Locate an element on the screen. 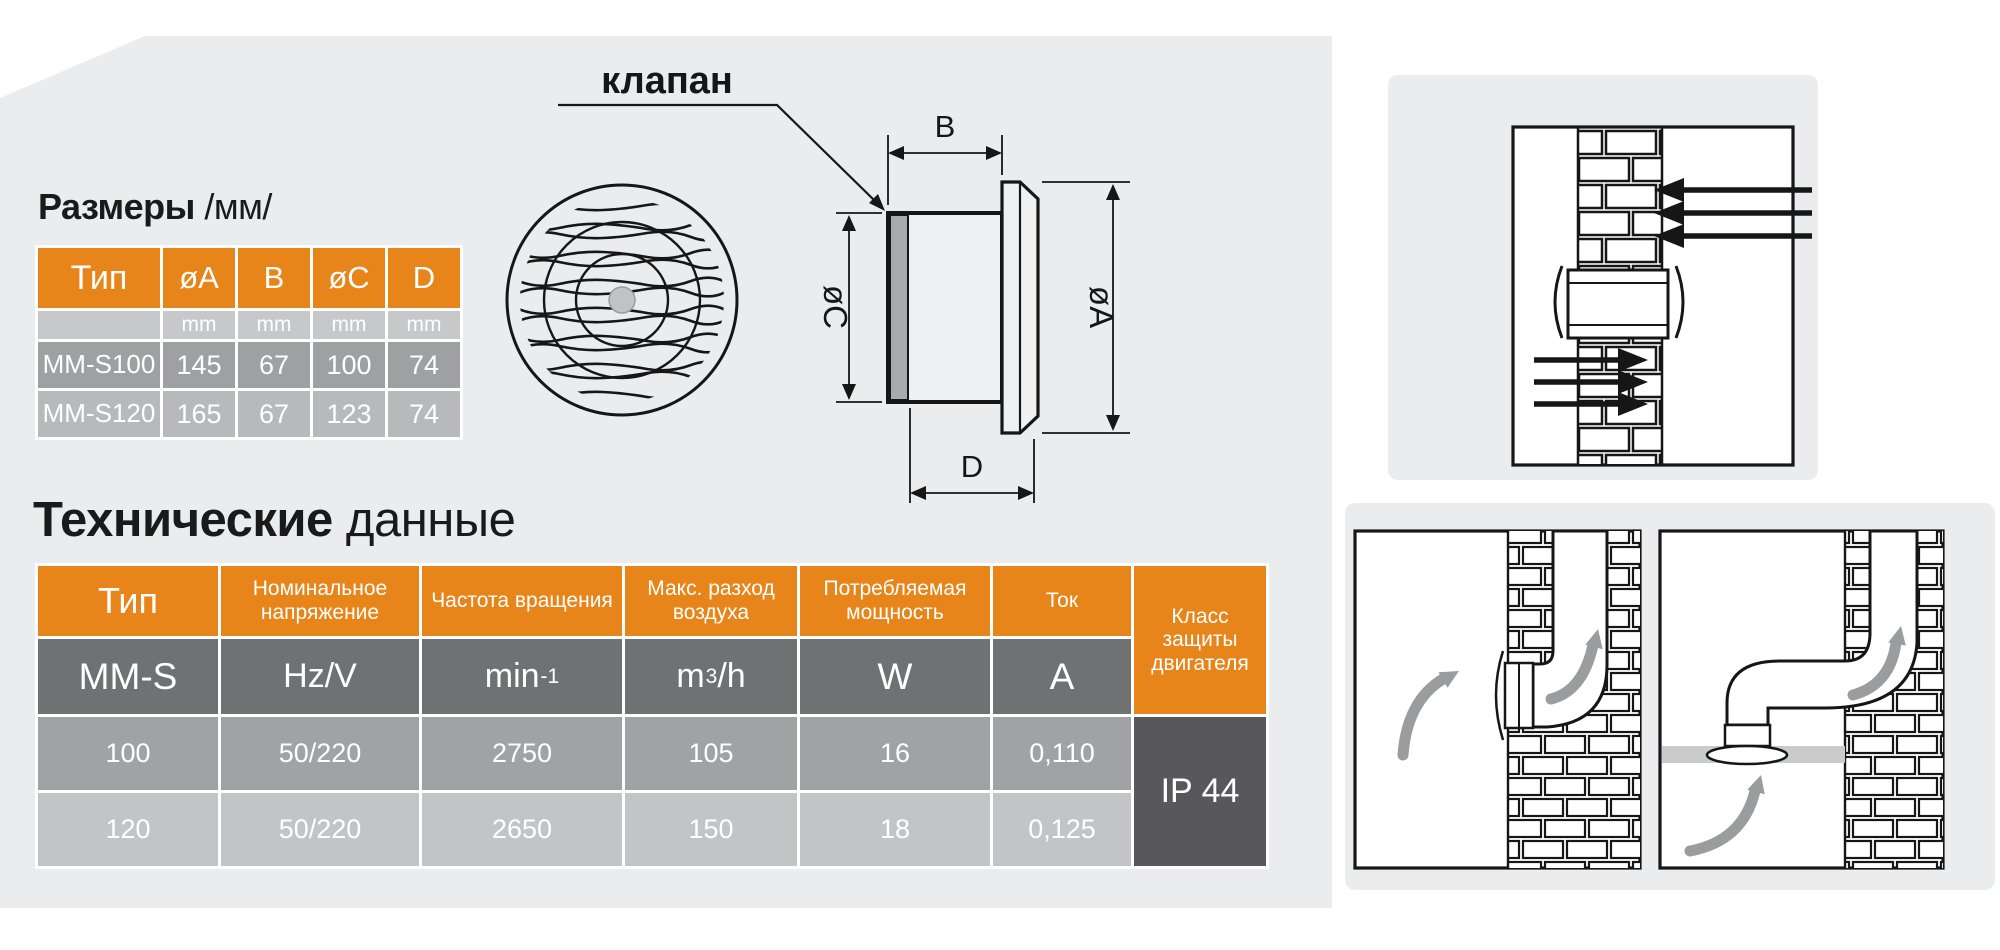 The width and height of the screenshot is (2000, 950). fan-side-view is located at coordinates (963, 307).